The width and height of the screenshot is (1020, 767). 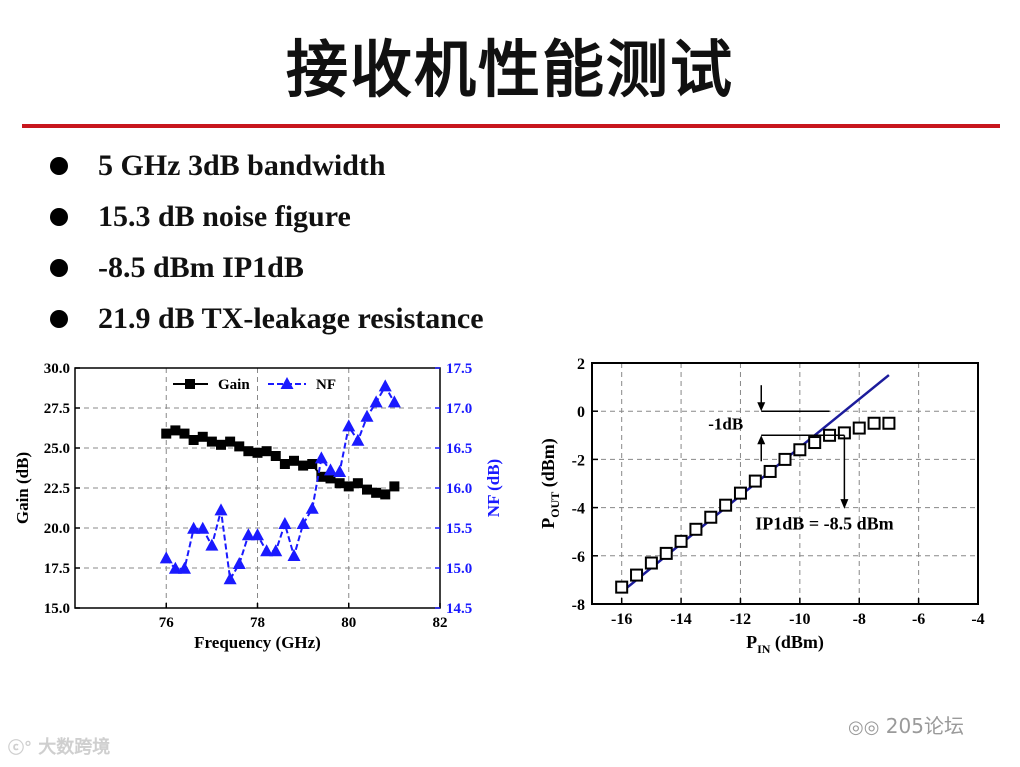 What do you see at coordinates (511, 126) in the screenshot?
I see `title-divider` at bounding box center [511, 126].